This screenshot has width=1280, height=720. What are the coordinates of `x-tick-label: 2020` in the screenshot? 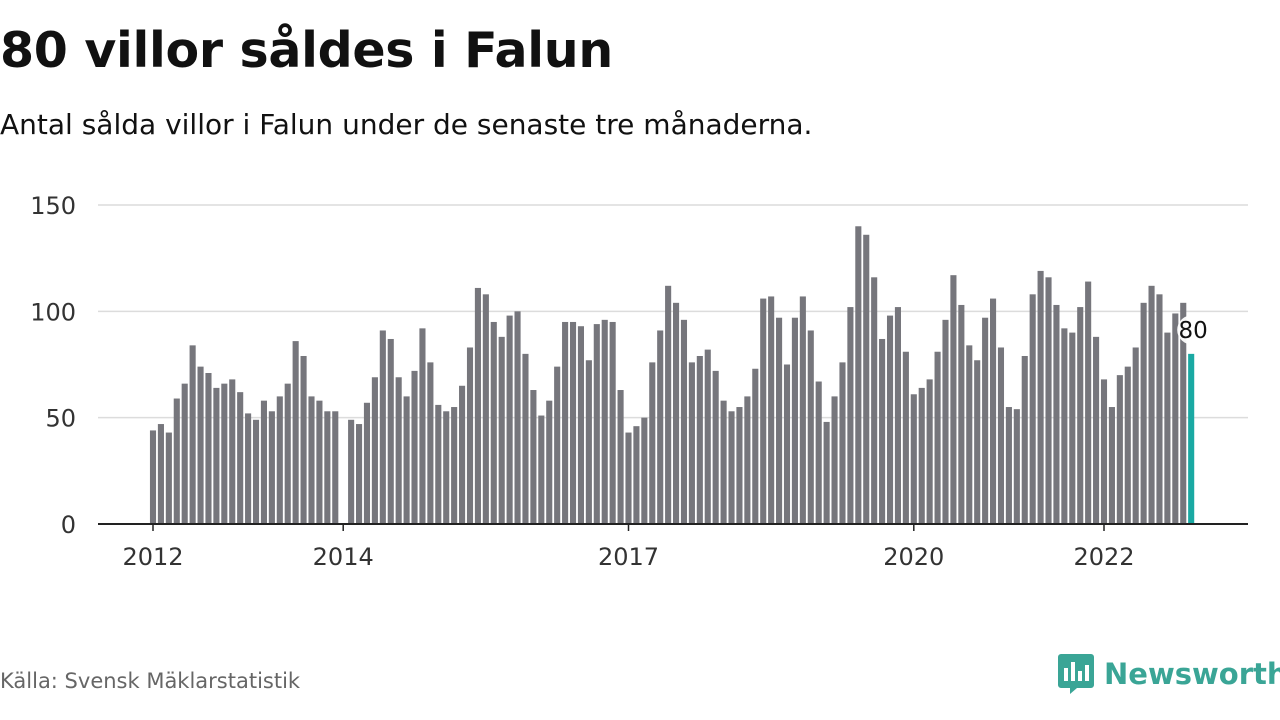 It's located at (913, 557).